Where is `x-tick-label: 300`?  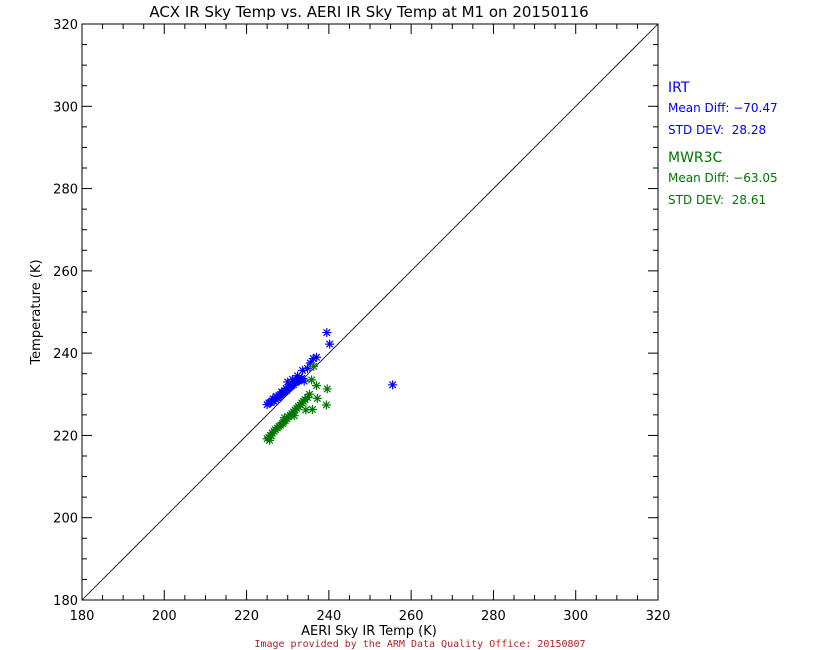 x-tick-label: 300 is located at coordinates (575, 616).